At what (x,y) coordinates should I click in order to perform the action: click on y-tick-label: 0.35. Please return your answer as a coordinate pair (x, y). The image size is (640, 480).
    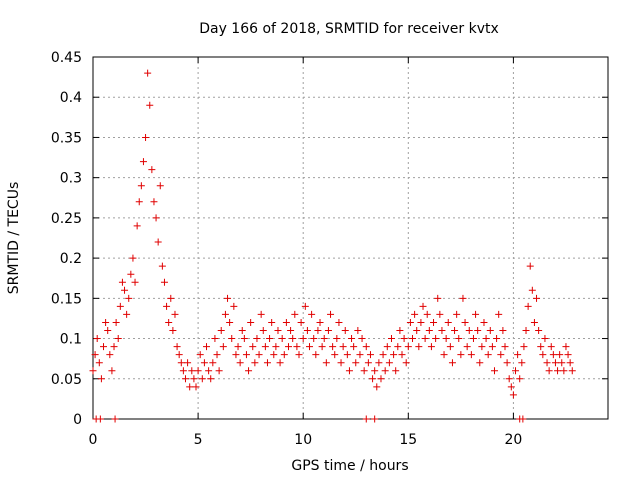
    Looking at the image, I should click on (66, 138).